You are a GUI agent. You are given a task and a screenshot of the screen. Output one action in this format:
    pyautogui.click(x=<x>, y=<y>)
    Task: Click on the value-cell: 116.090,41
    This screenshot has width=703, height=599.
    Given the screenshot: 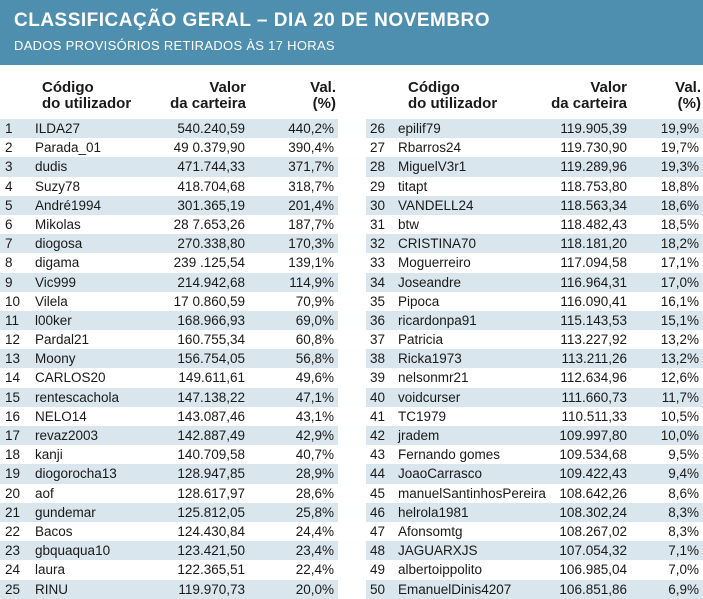 What is the action you would take?
    pyautogui.click(x=593, y=301)
    